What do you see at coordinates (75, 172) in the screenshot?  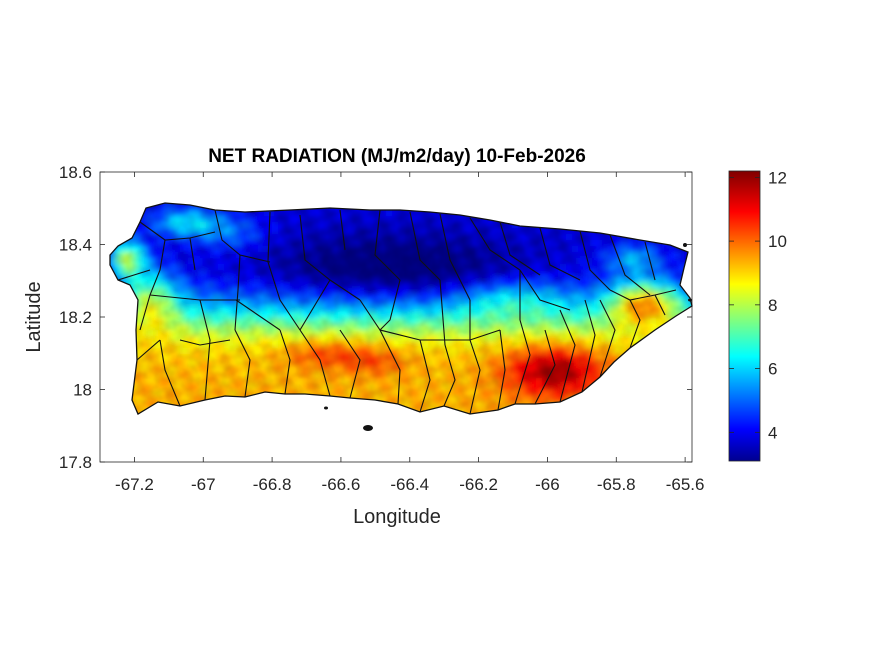 I see `y-tick-label: 18.6` at bounding box center [75, 172].